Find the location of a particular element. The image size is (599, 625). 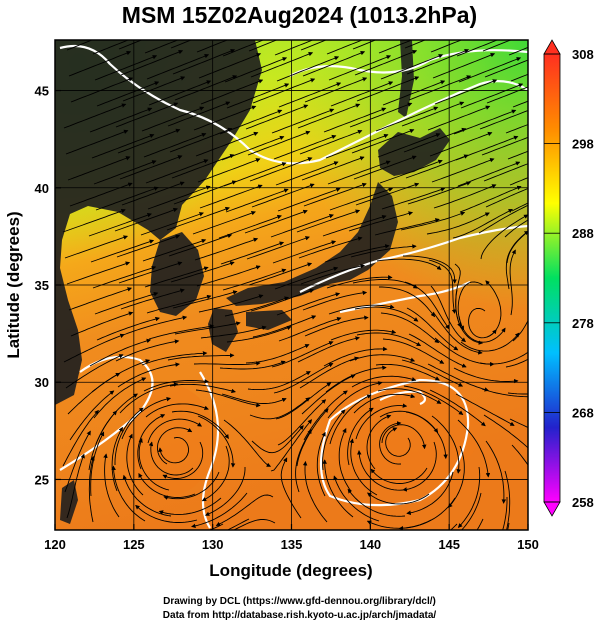

colorbar-top-triangle is located at coordinates (552, 47).